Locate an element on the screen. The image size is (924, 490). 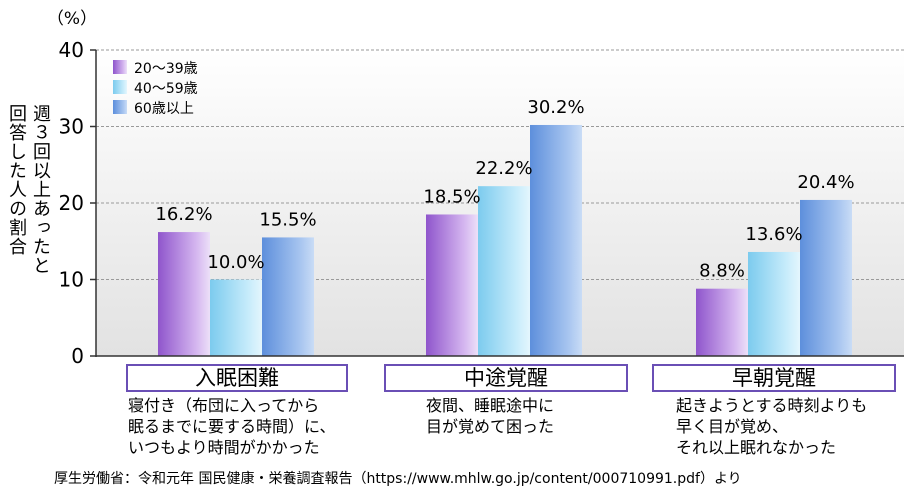
y-axis-label-line-1: 週３回以上あったと is located at coordinates (40, 189).